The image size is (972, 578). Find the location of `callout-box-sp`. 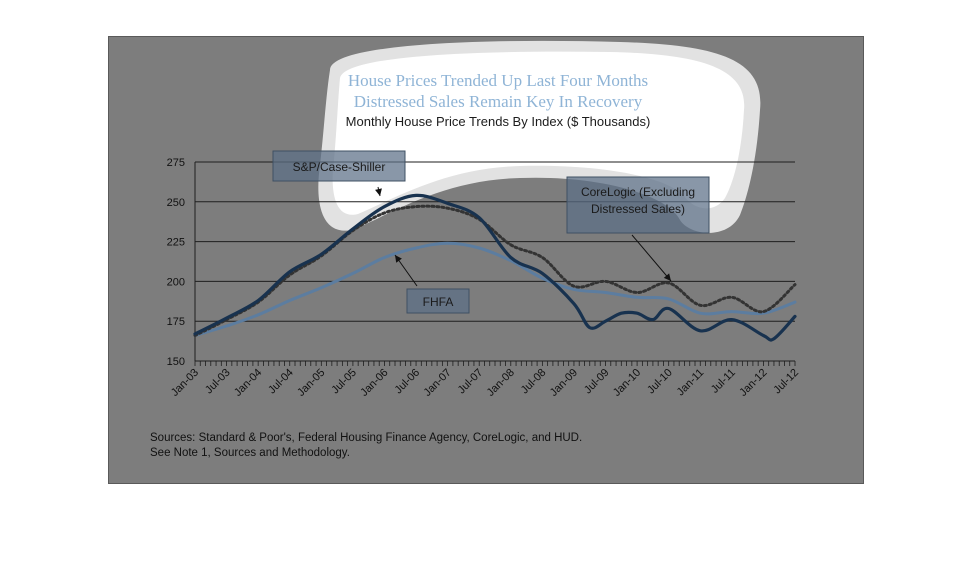

callout-box-sp is located at coordinates (339, 166).